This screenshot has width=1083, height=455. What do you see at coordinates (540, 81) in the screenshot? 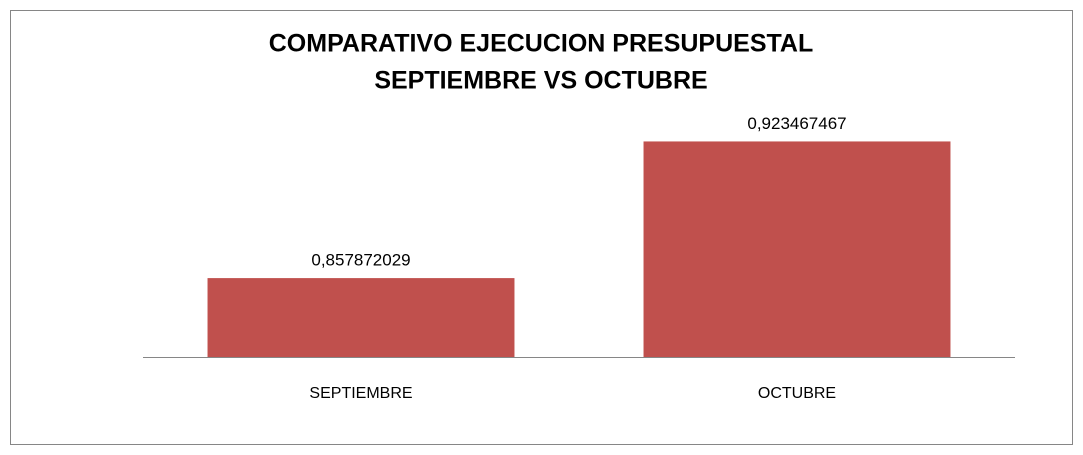
I see `chart-title: SEPTIEMBRE VS OCTUBRE` at bounding box center [540, 81].